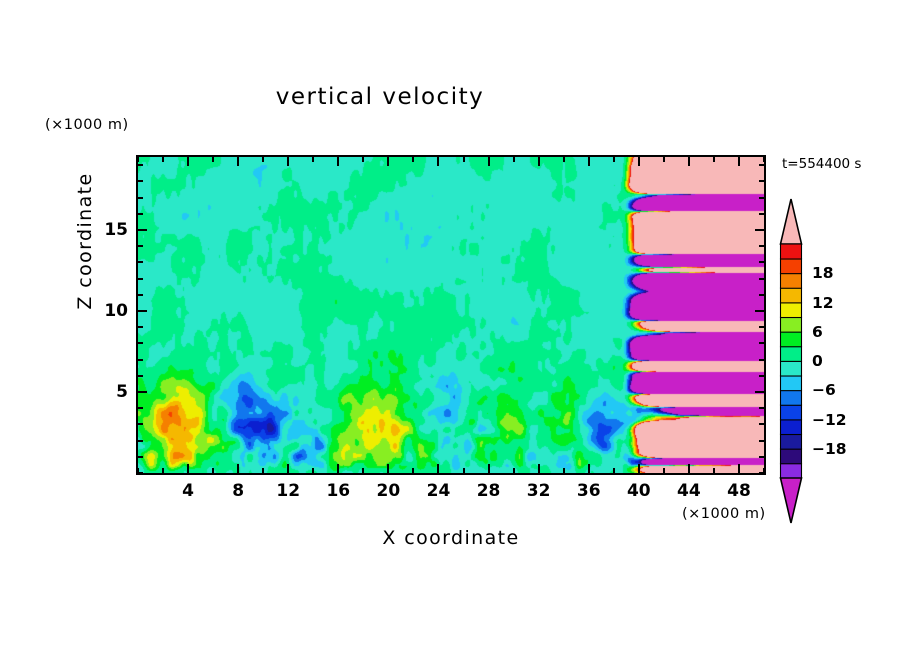 The image size is (904, 654). Describe the element at coordinates (829, 448) in the screenshot. I see `colorbar-tick-label: −18` at that location.